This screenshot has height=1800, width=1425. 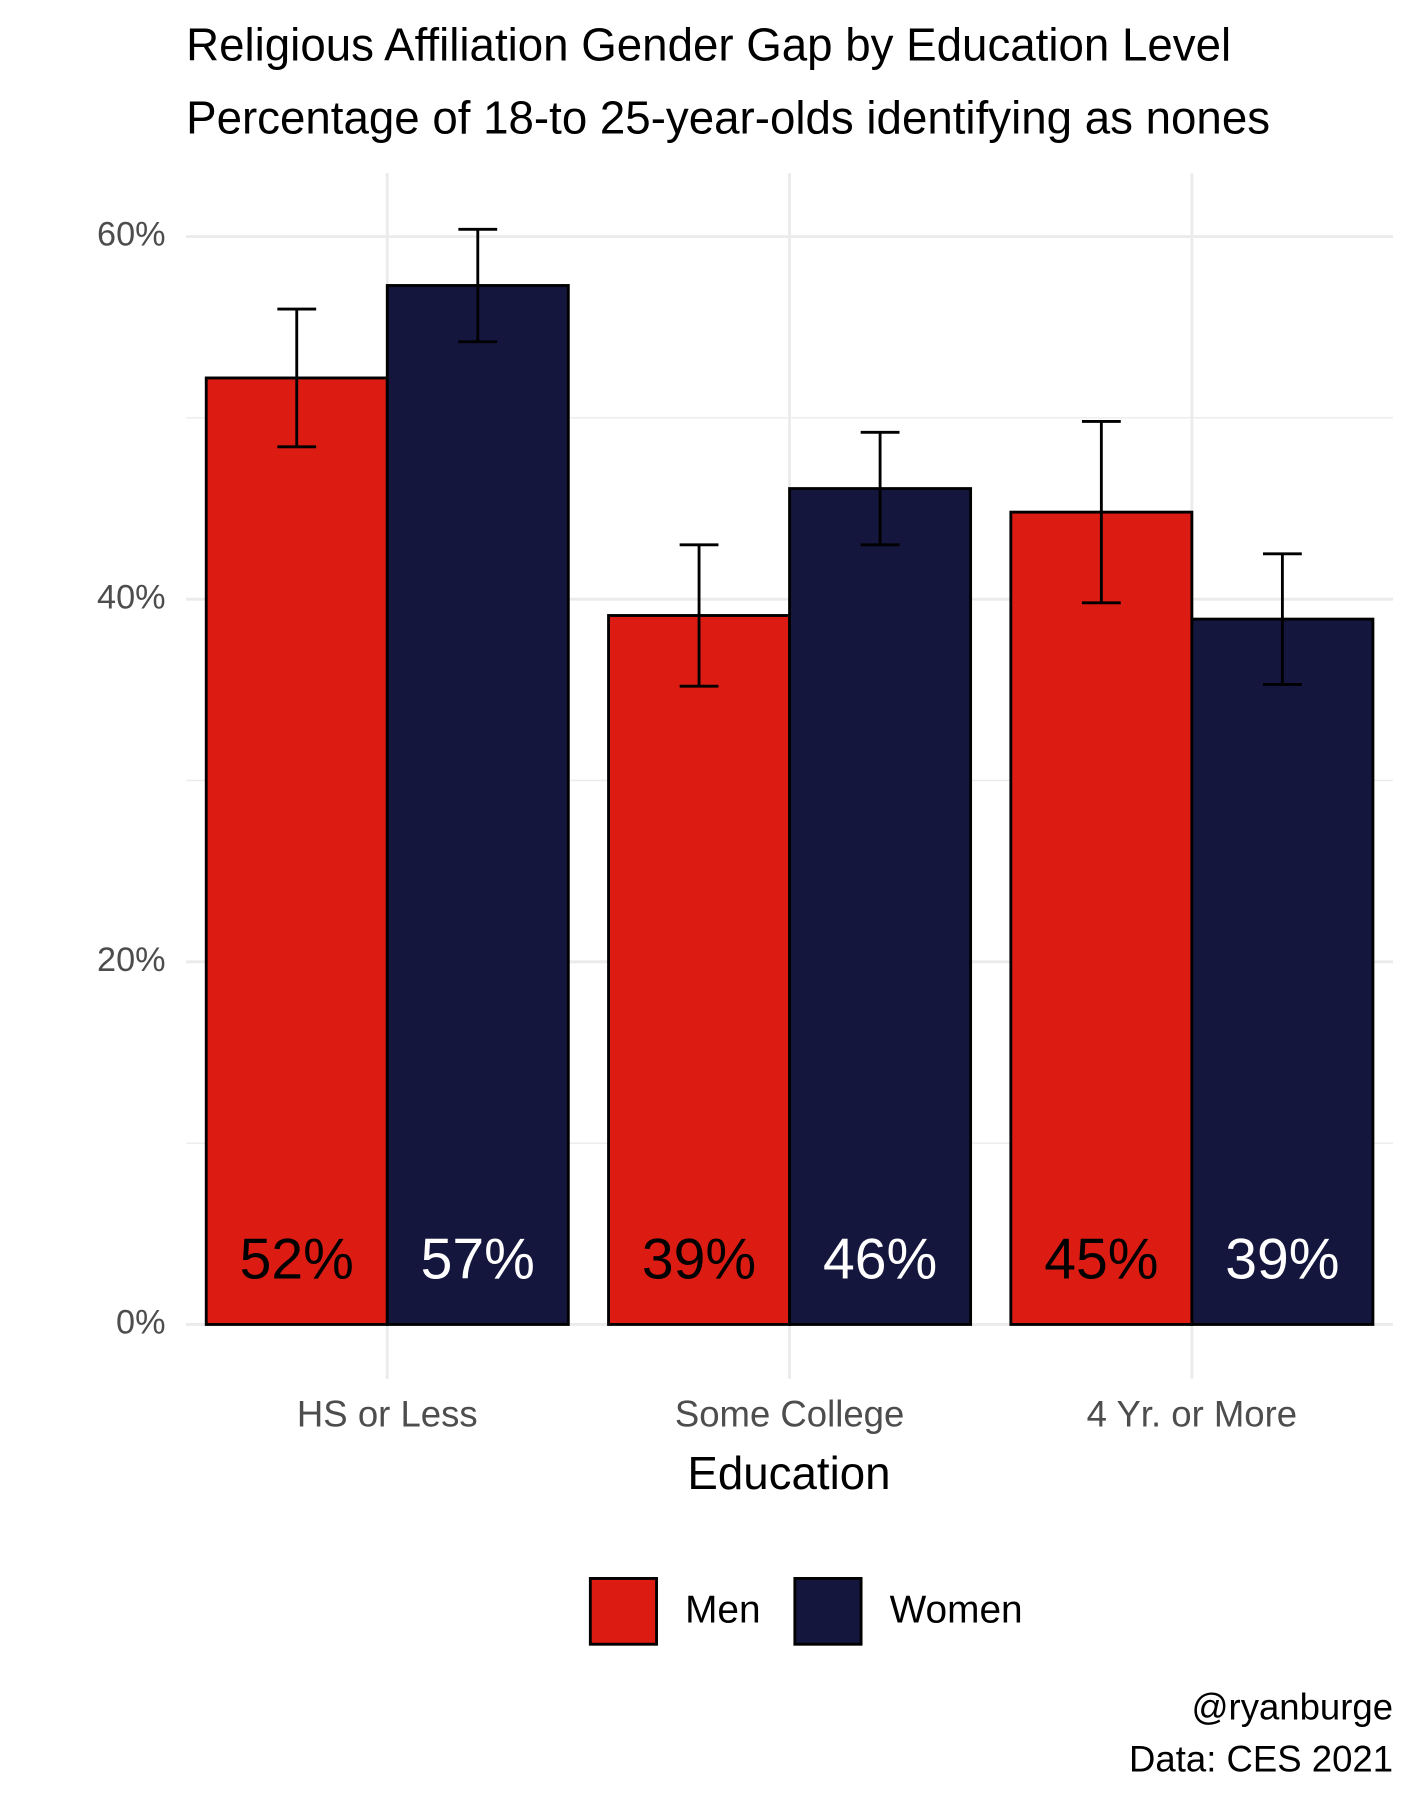 I want to click on x-axis-title: Education, so click(x=788, y=1473).